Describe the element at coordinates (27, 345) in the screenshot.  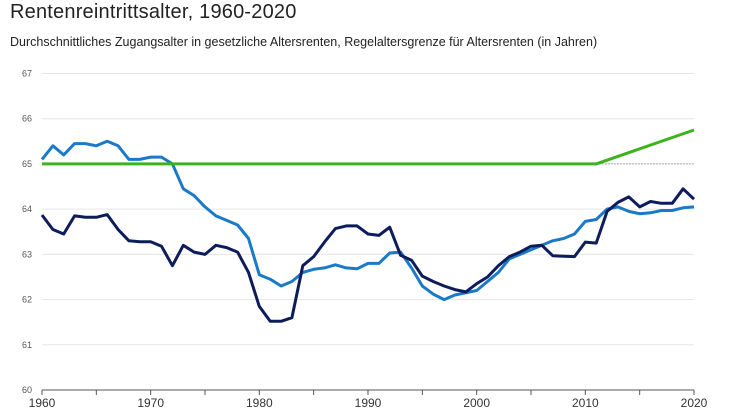
I see `y-tick-label: 61` at that location.